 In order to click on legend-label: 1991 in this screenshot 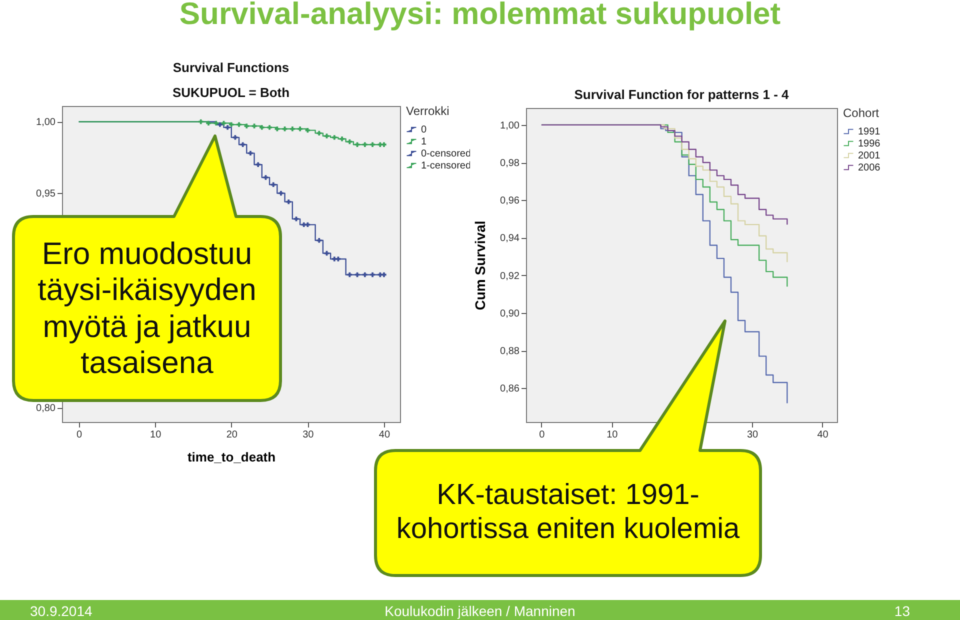, I will do `click(869, 132)`.